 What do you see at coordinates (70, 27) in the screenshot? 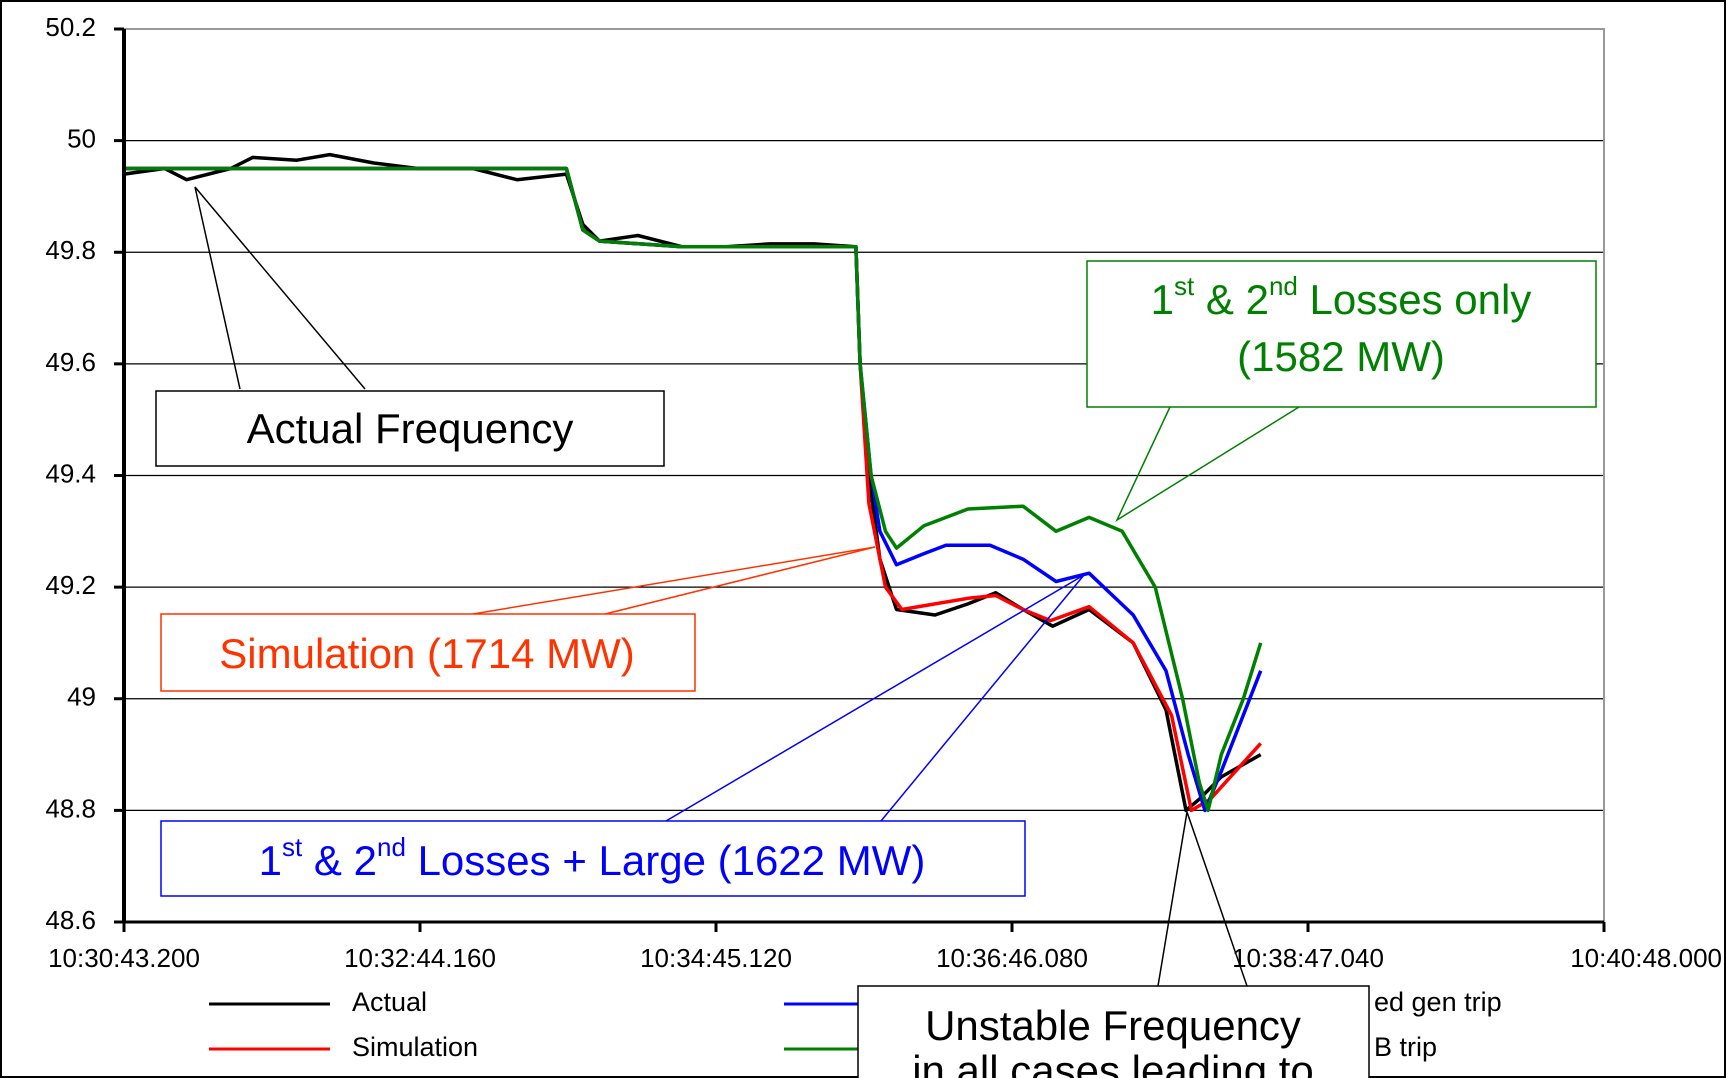
I see `y-tick-label: 50.2` at bounding box center [70, 27].